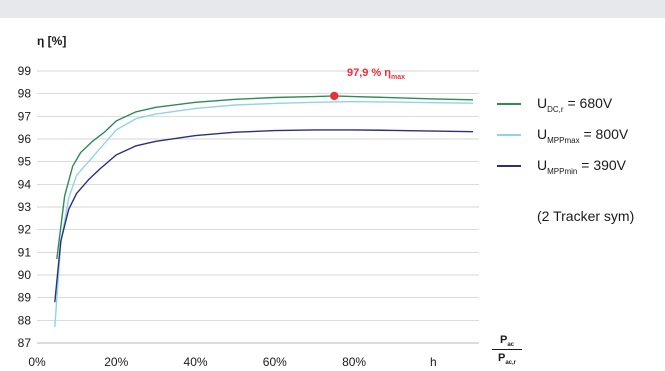 The height and width of the screenshot is (371, 665). I want to click on y-tick-label: 92, so click(25, 230).